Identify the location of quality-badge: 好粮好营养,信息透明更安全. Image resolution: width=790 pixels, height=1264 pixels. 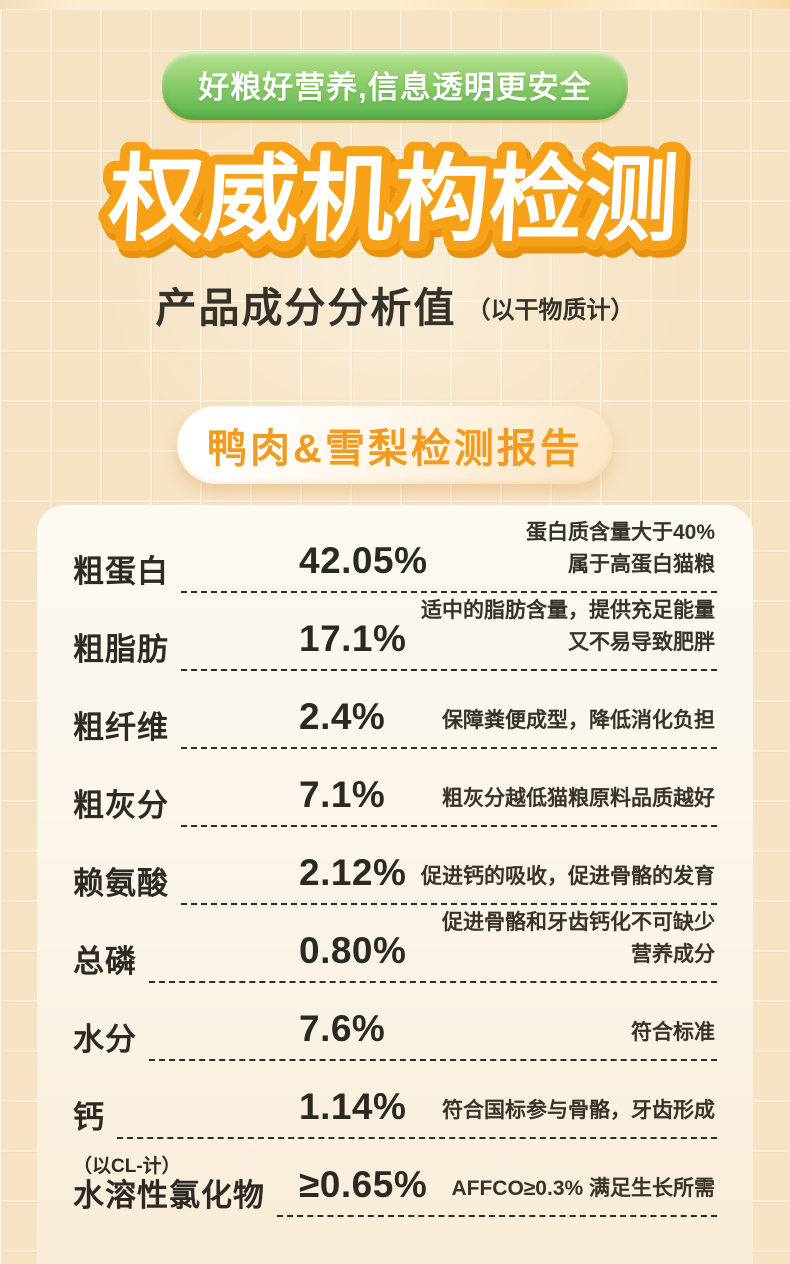
(395, 85).